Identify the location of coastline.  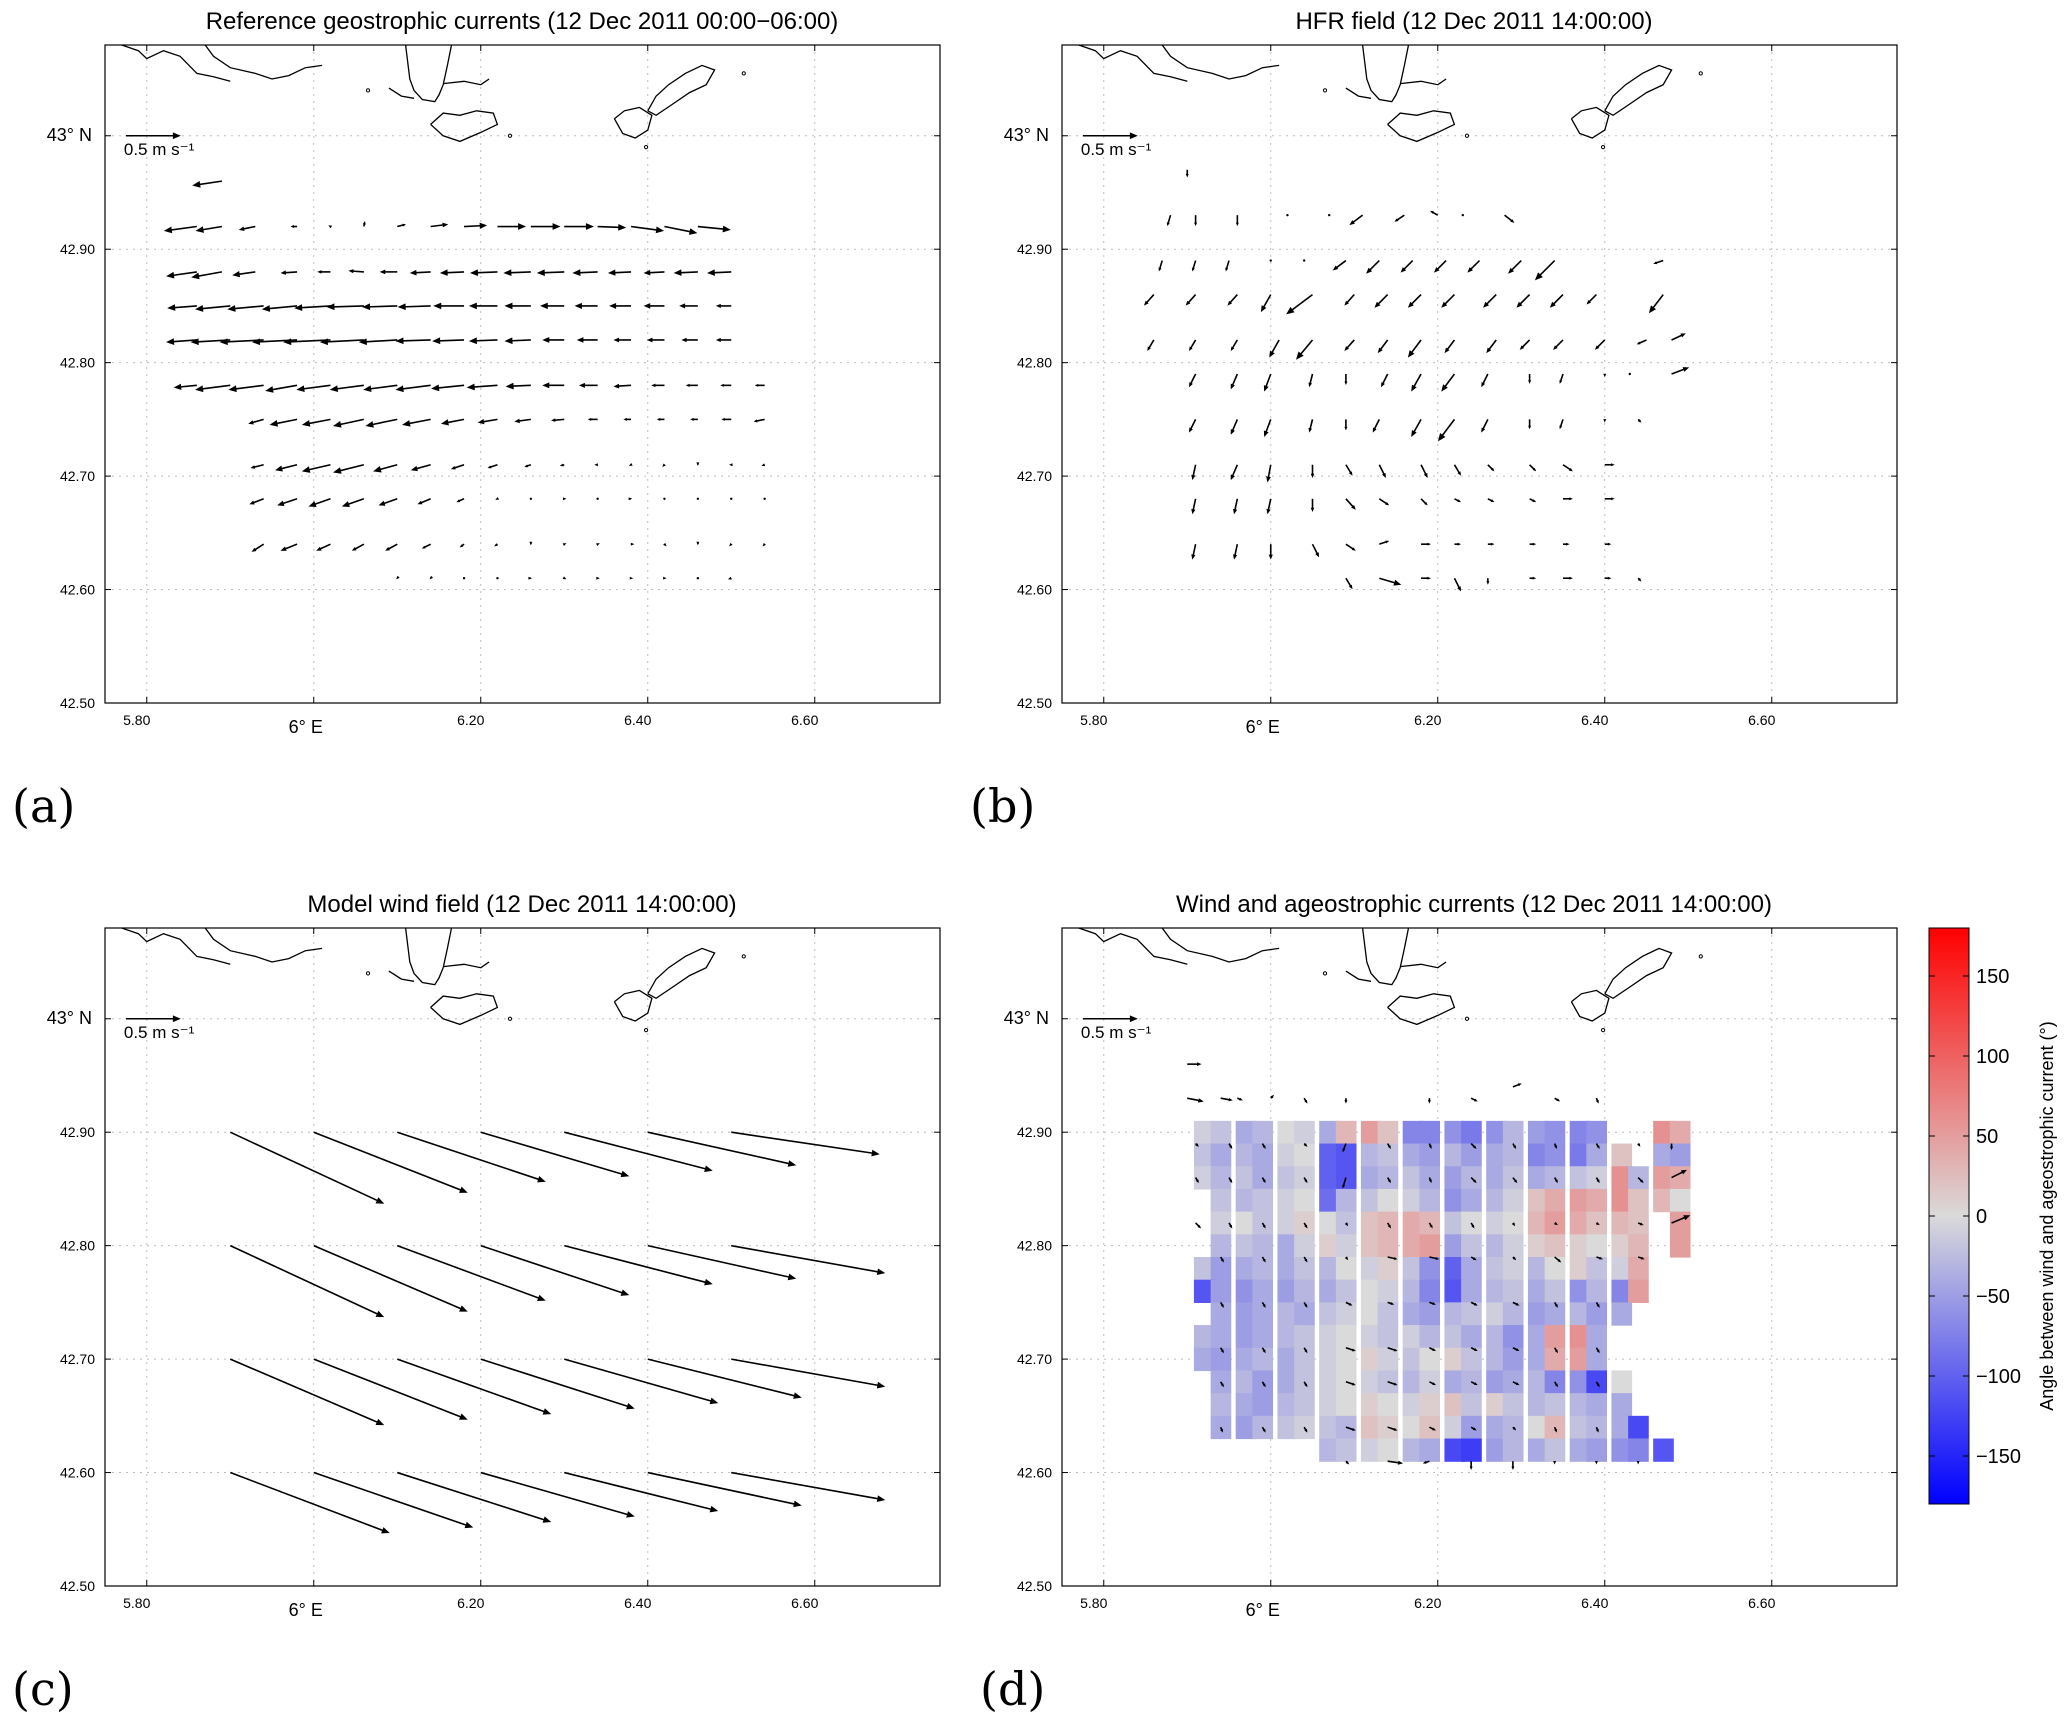
(633, 122).